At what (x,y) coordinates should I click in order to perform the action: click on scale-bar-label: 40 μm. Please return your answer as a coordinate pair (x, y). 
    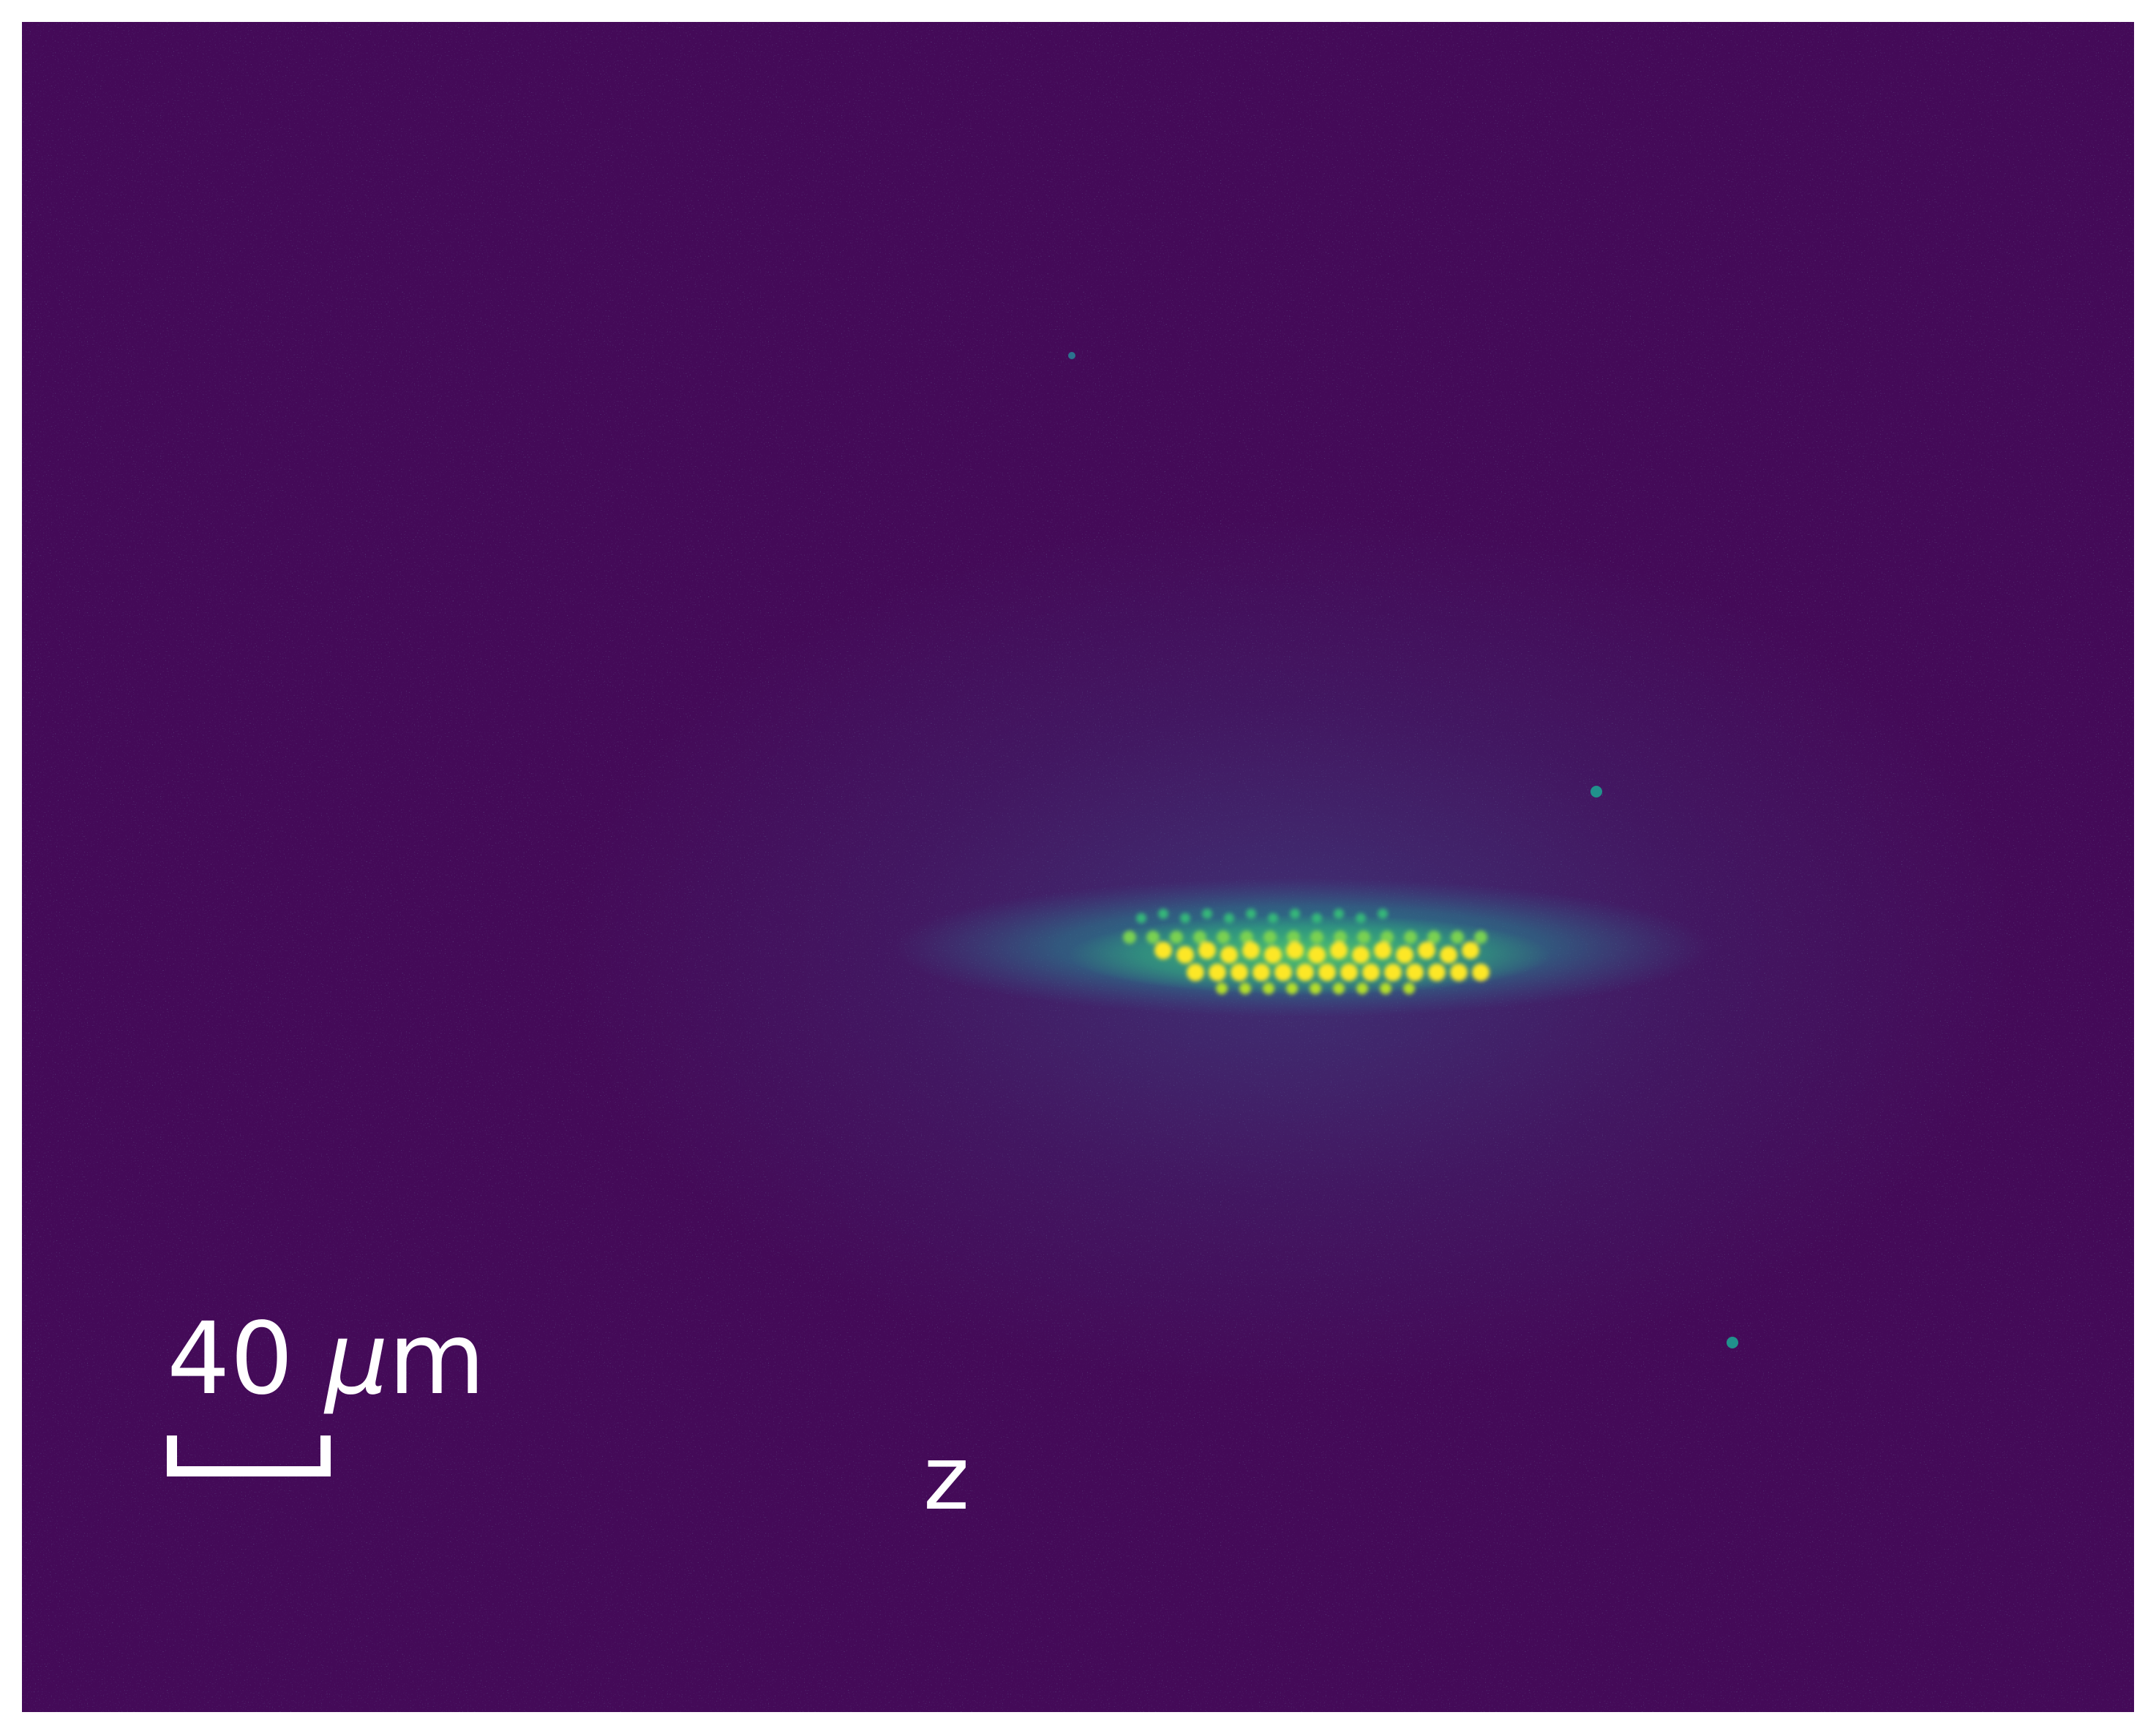
    Looking at the image, I should click on (326, 1360).